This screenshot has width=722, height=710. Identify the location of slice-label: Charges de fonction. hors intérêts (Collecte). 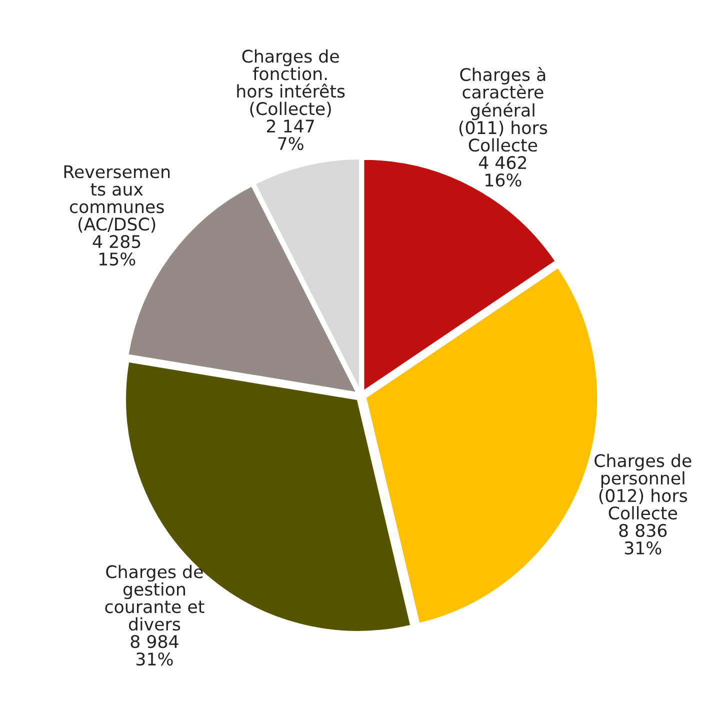
(291, 83).